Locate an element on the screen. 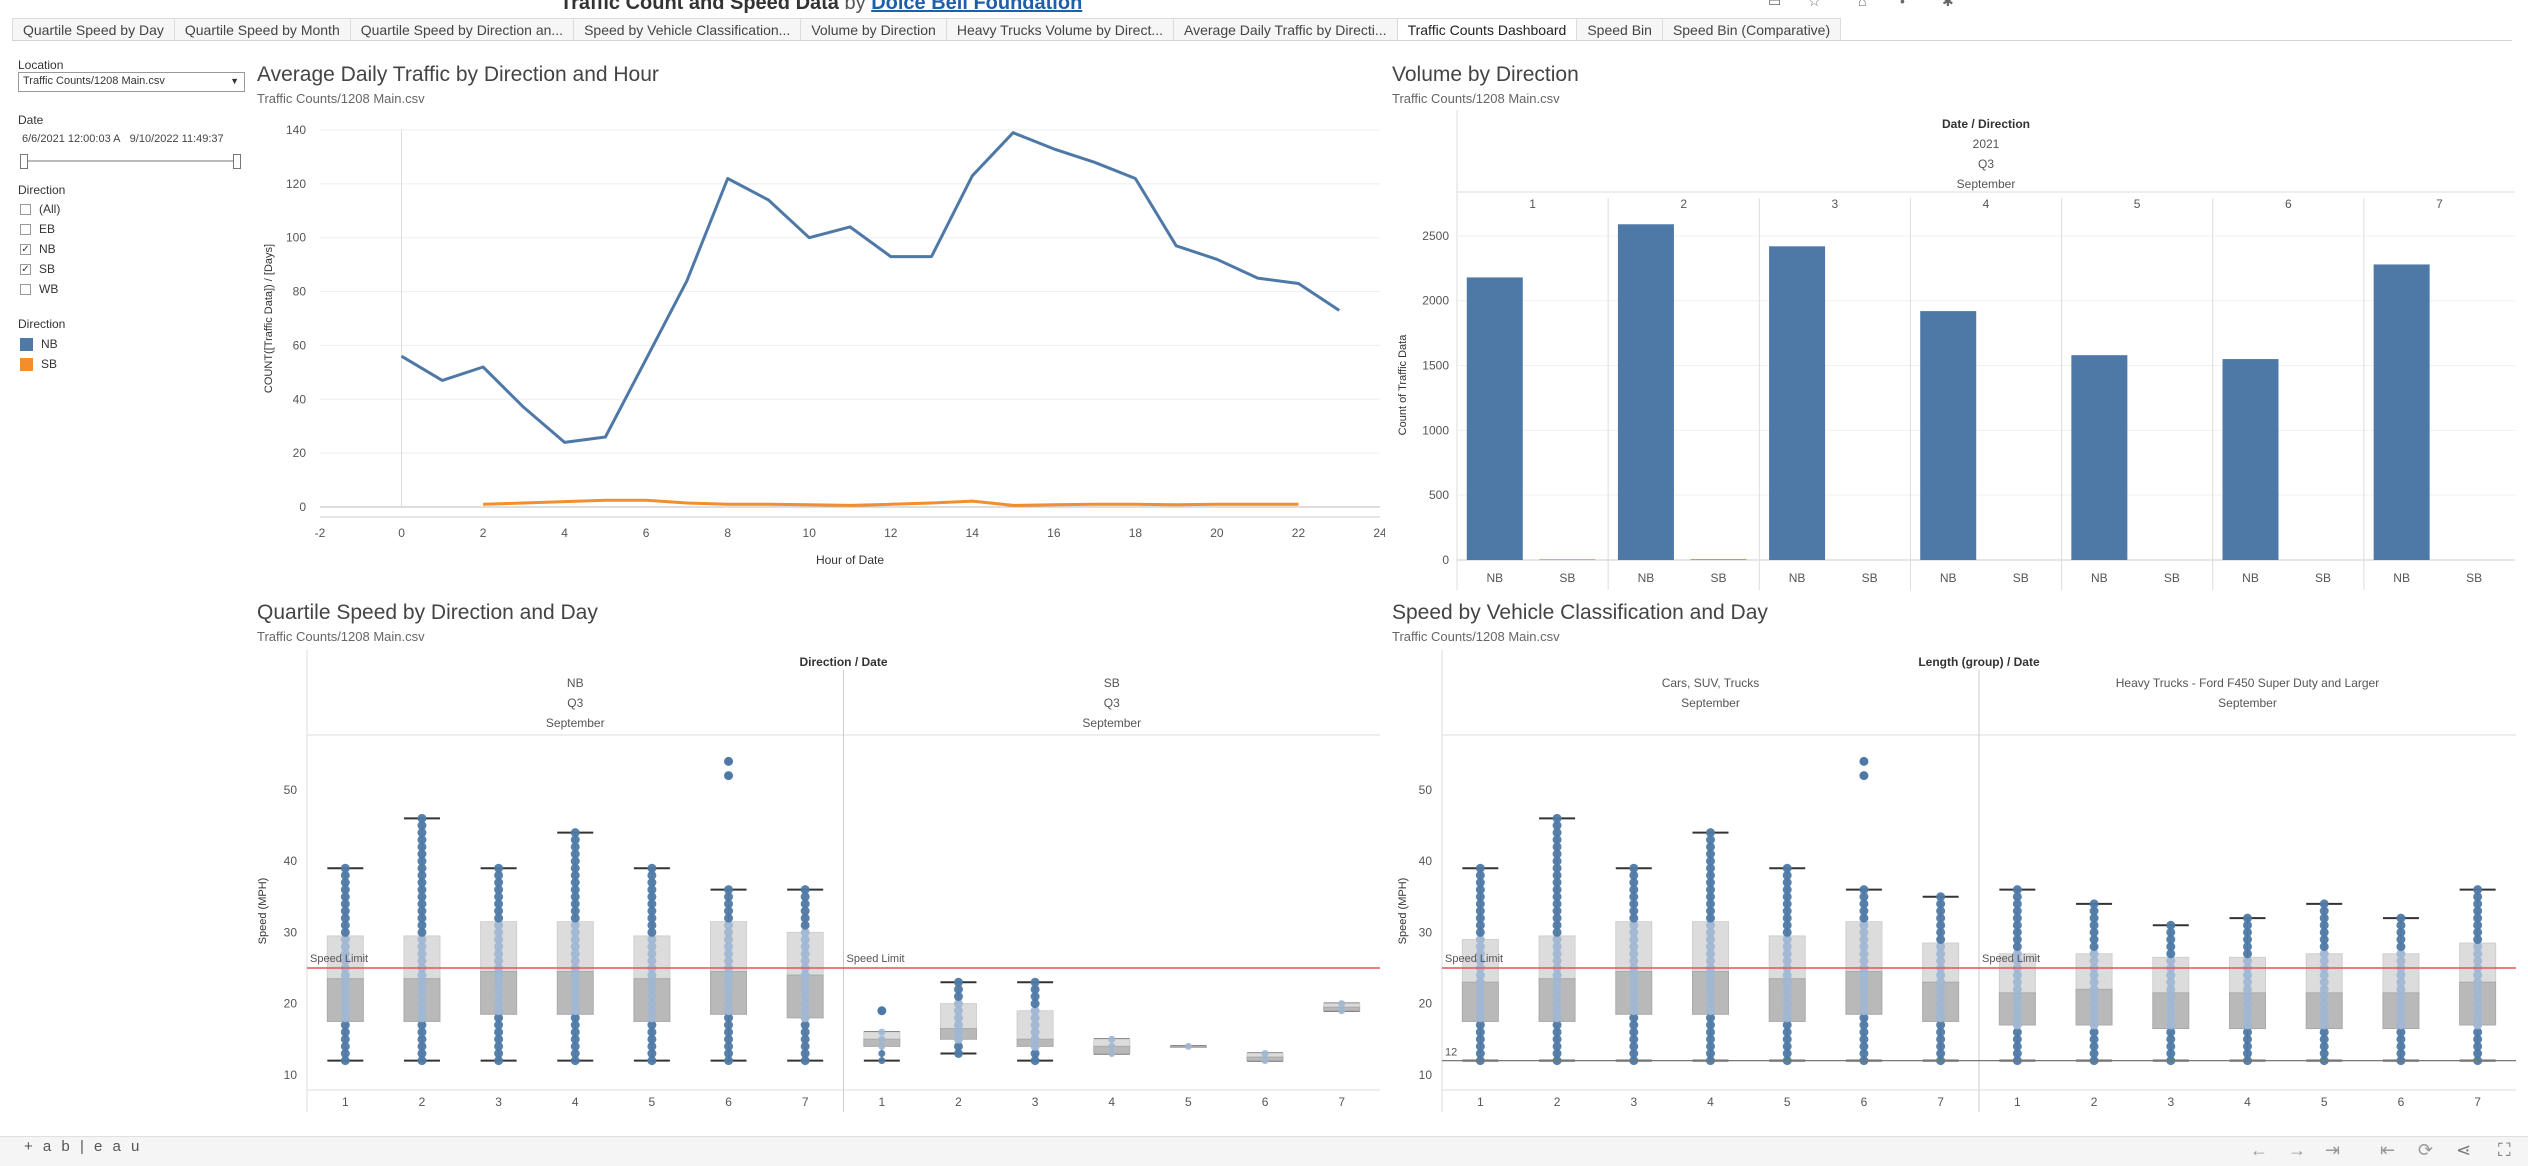 The image size is (2528, 1166). direction-filter-item: (All) is located at coordinates (40, 209).